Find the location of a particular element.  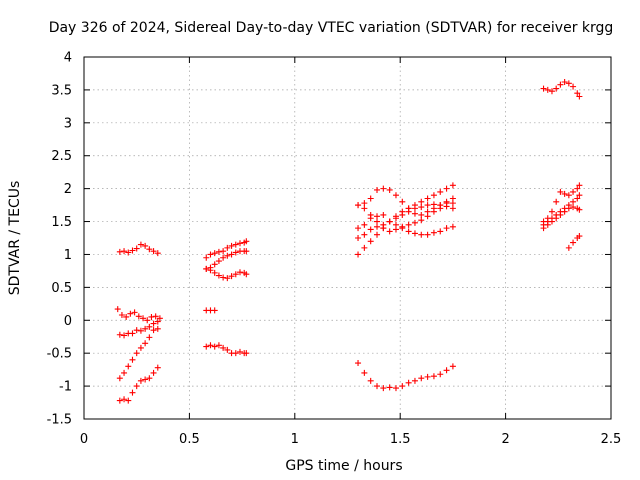

y-tick-label: -1 is located at coordinates (65, 387).